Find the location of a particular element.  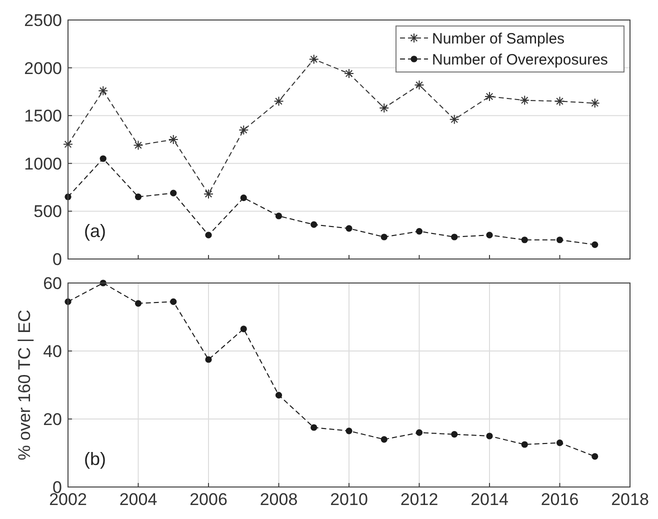

legend-label: Number of Overexposures is located at coordinates (520, 59).